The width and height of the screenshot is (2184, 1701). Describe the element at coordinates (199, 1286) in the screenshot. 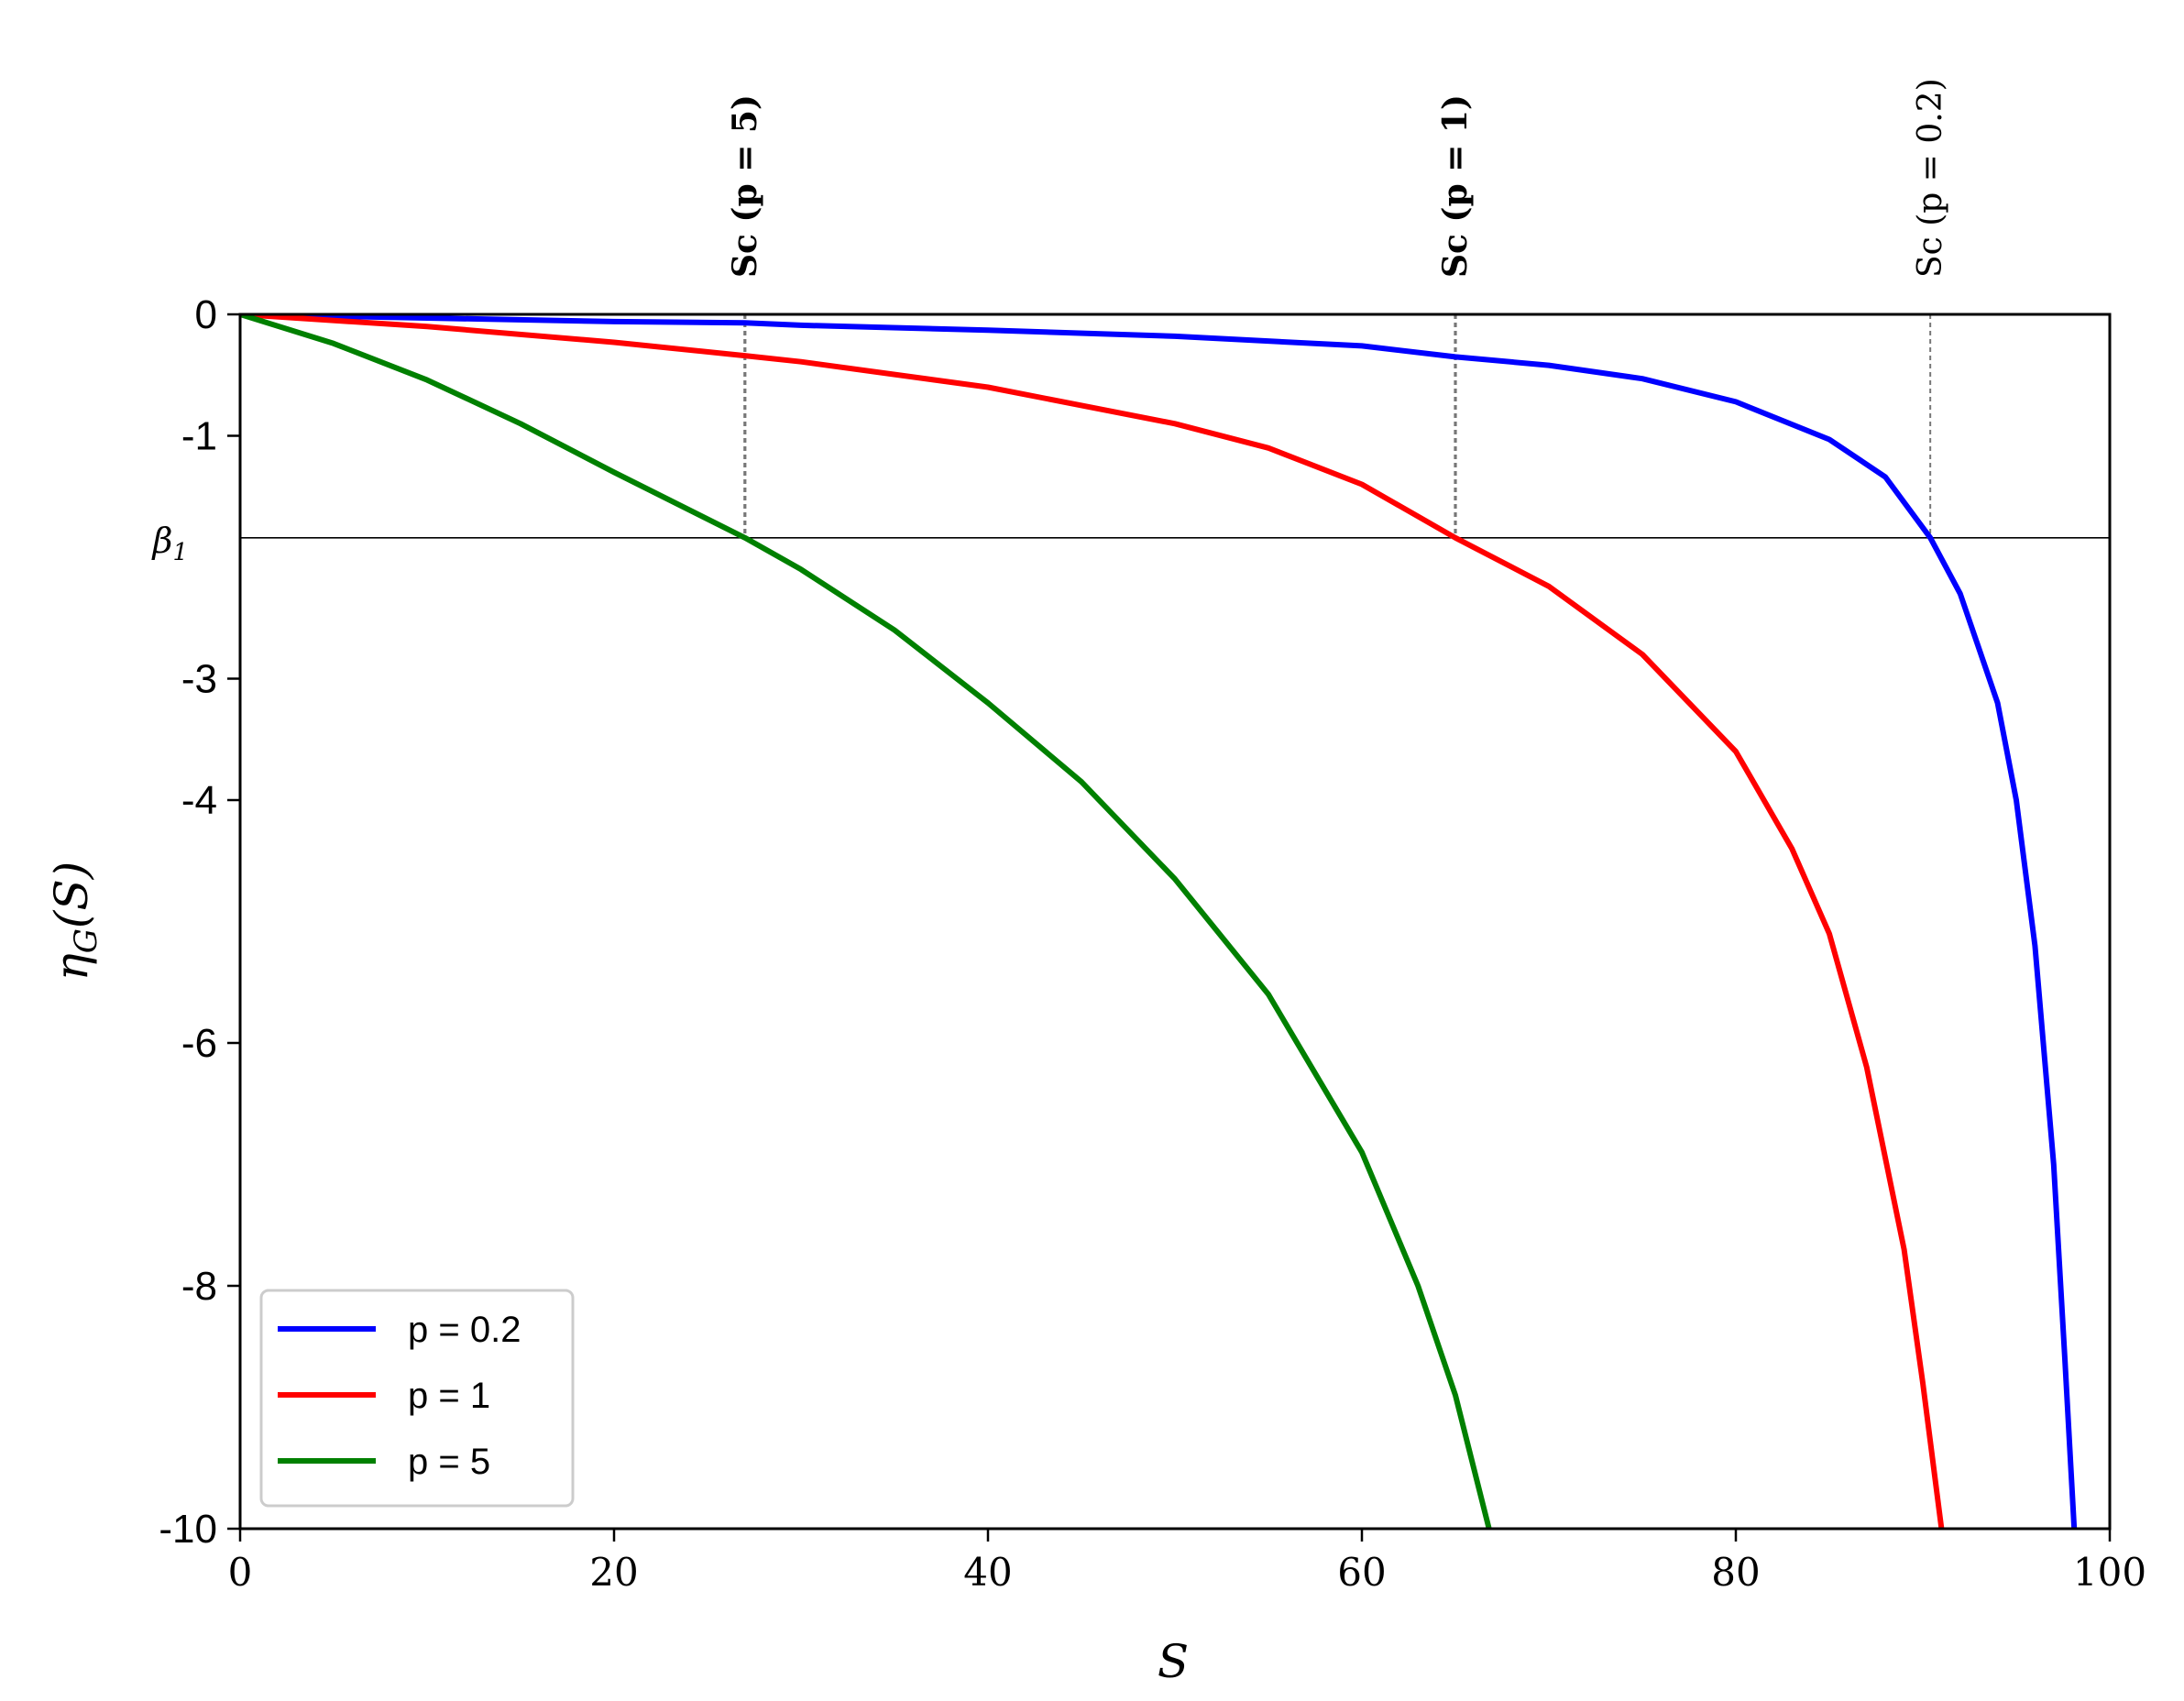

I see `y-tick-label-5: -8` at that location.